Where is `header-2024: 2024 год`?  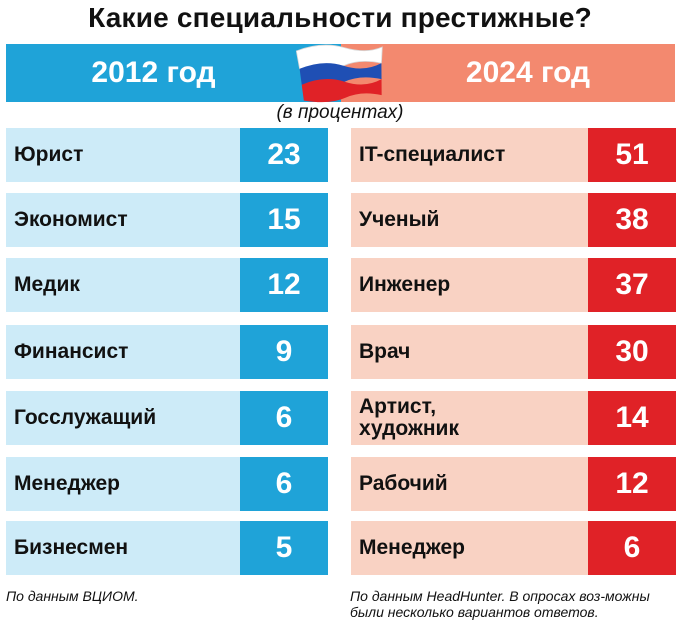 header-2024: 2024 год is located at coordinates (508, 73).